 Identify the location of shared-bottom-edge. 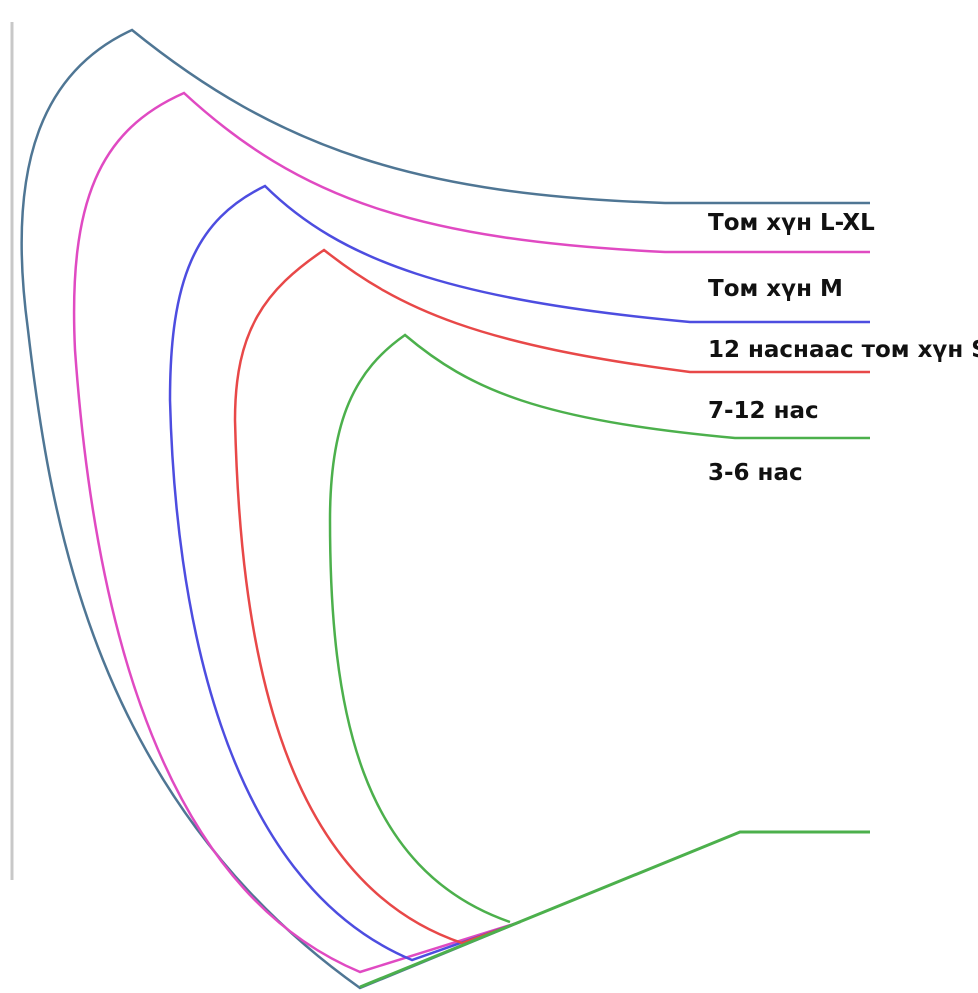
(614, 909).